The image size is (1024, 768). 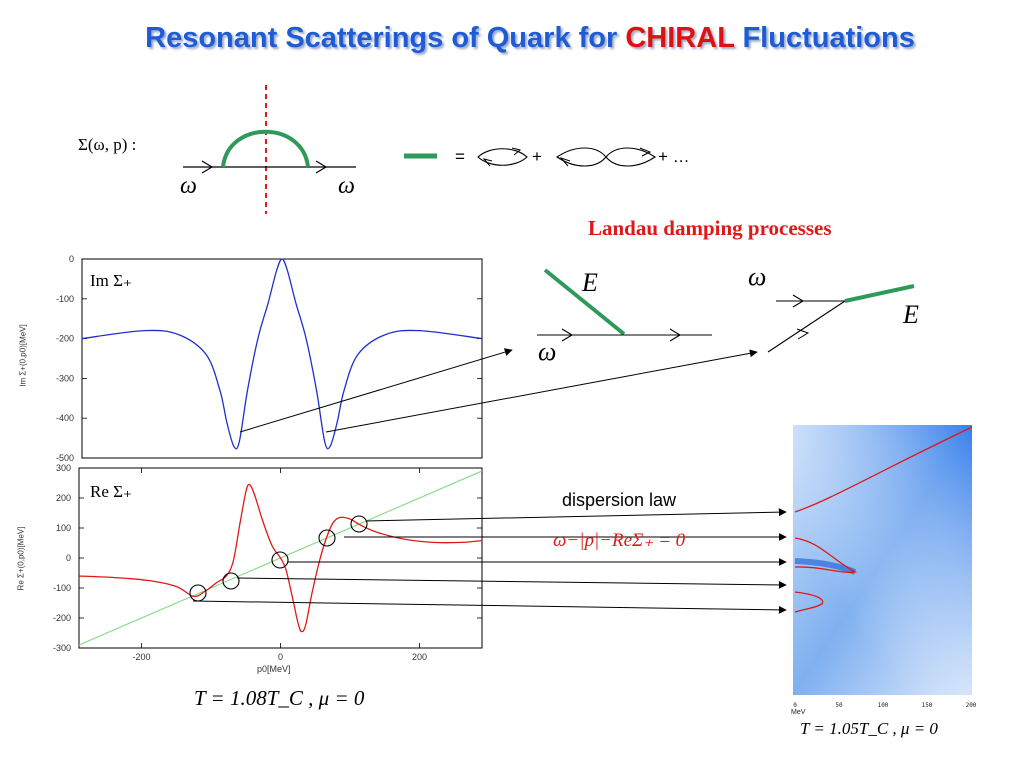 I want to click on temperature-left: T = 1.08T_C , μ = 0, so click(x=279, y=698).